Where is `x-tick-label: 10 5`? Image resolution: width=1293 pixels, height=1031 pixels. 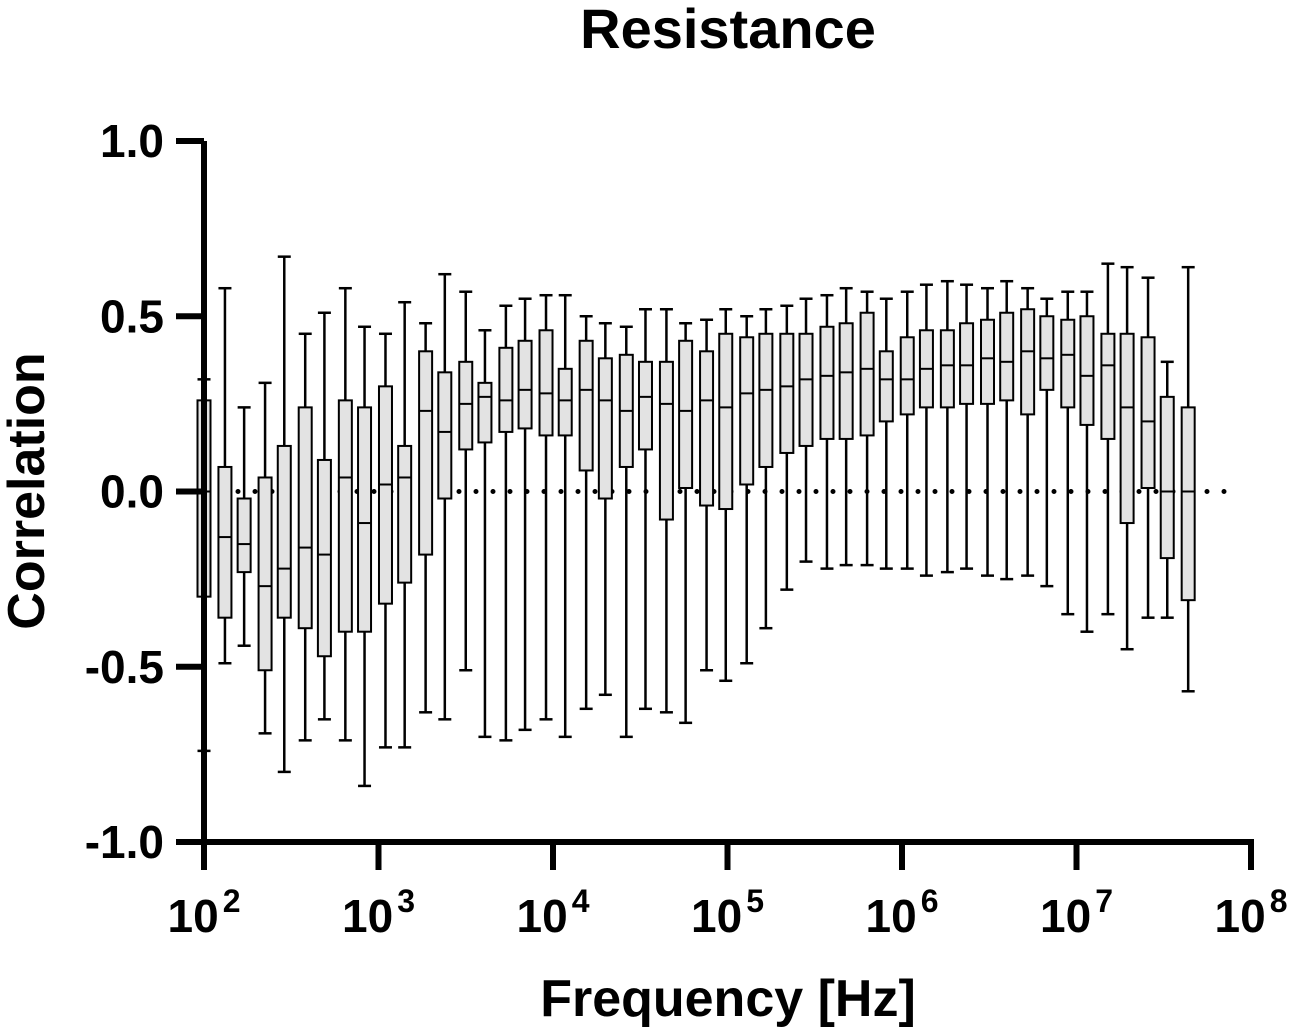
x-tick-label: 10 5 is located at coordinates (727, 912).